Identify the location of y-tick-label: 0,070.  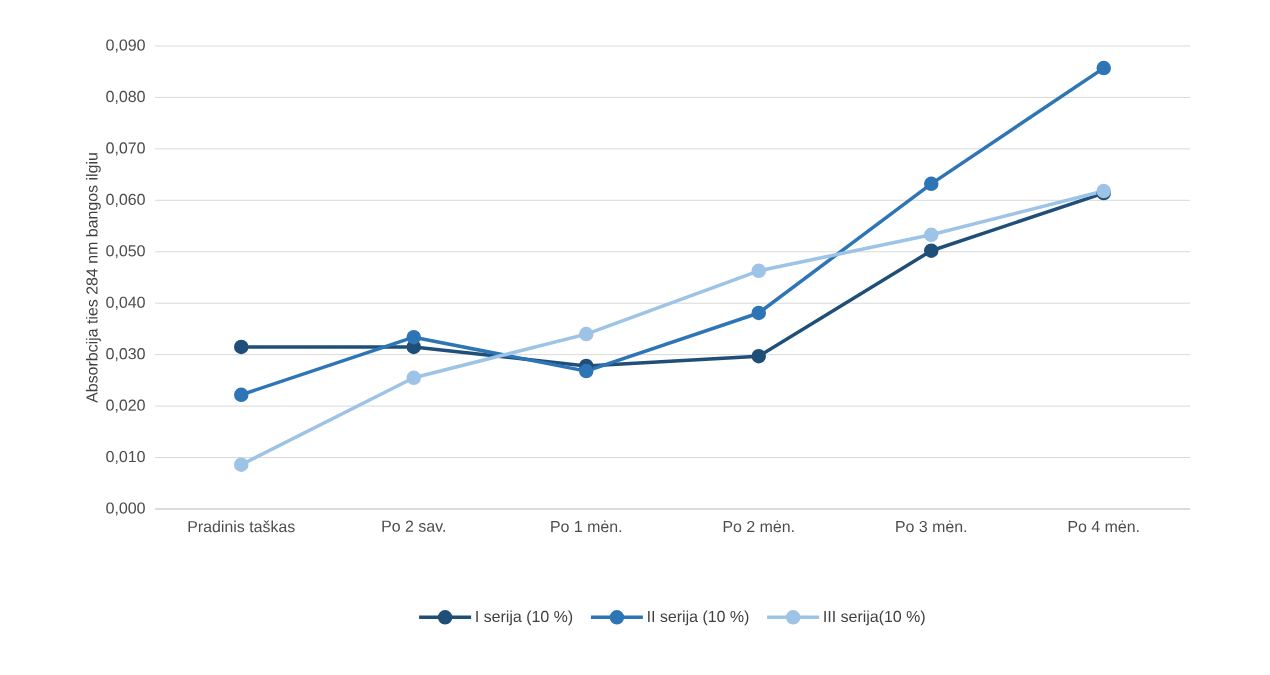
(125, 149).